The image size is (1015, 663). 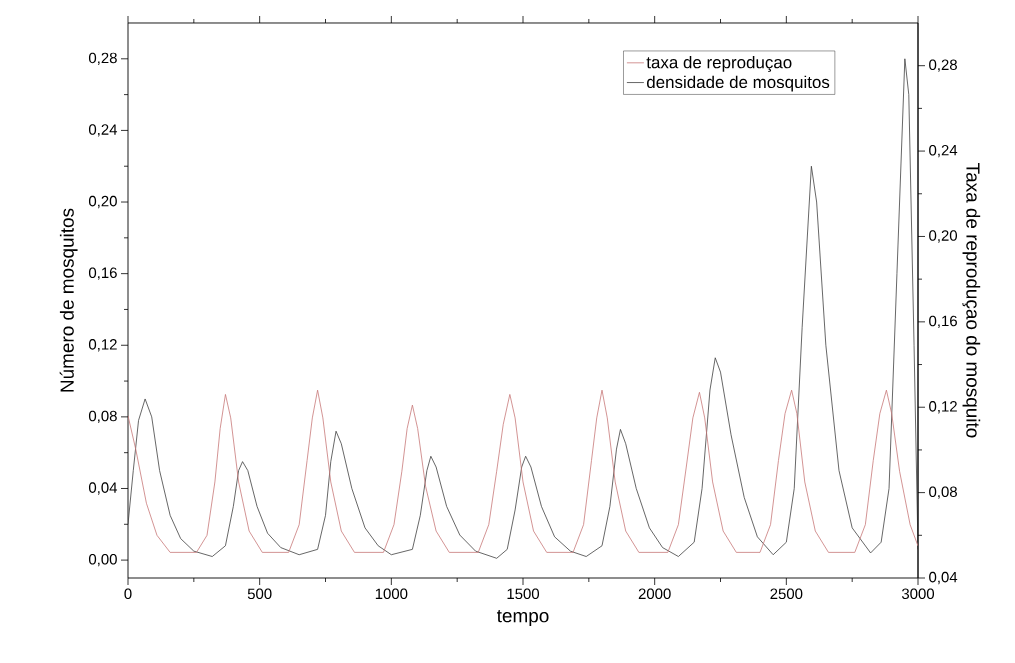 I want to click on y-tick-label: 0,08, so click(x=102, y=417).